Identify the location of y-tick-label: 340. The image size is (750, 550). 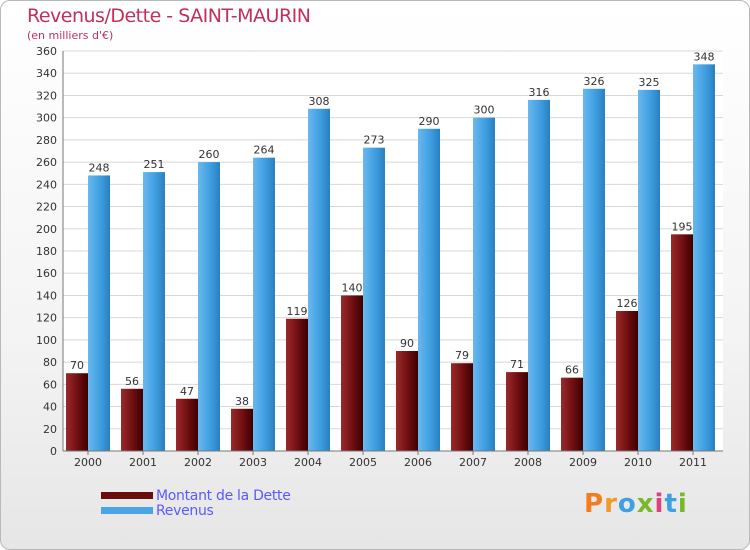
(46, 73).